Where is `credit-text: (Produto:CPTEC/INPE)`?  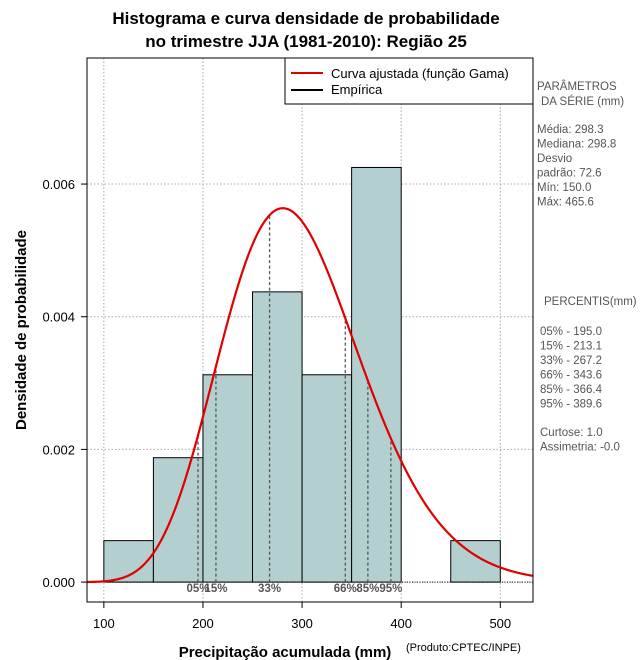 credit-text: (Produto:CPTEC/INPE) is located at coordinates (463, 648).